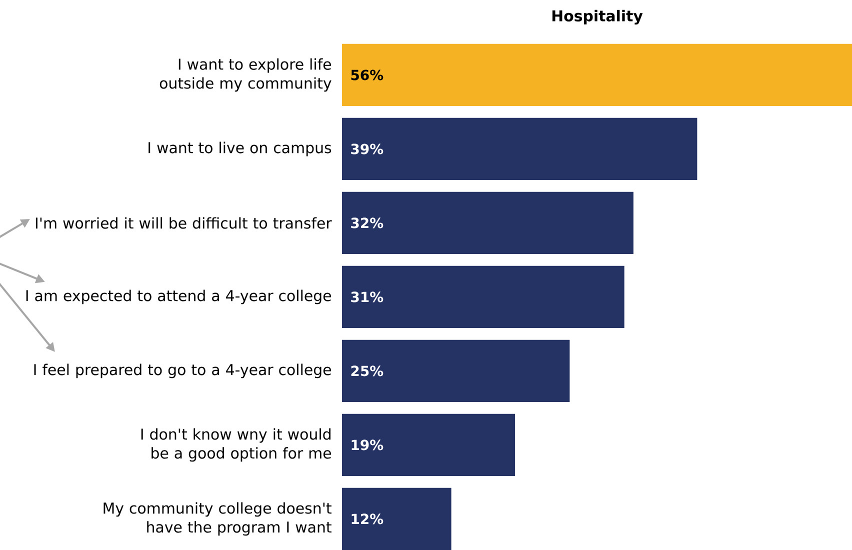  Describe the element at coordinates (183, 371) in the screenshot. I see `y-tick-label: I feel prepared to go to a 4-year college` at that location.